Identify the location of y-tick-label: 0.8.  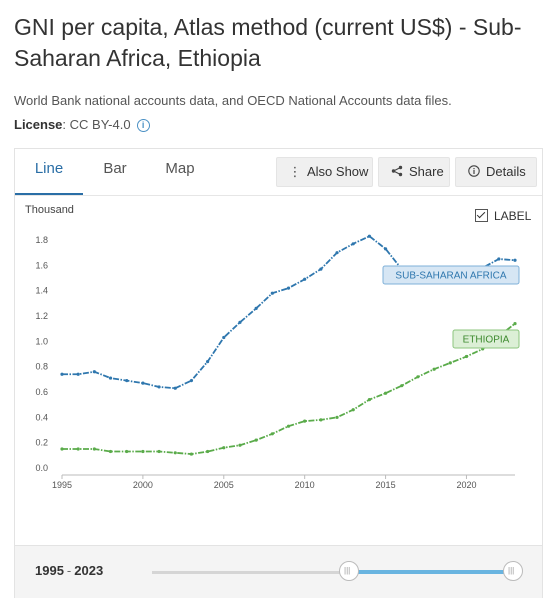
(41, 367).